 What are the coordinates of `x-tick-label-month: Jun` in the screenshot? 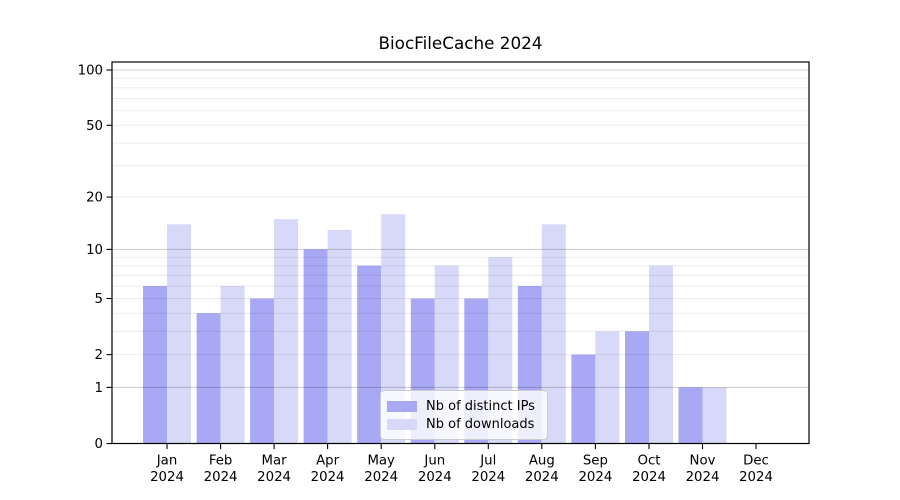 It's located at (434, 461).